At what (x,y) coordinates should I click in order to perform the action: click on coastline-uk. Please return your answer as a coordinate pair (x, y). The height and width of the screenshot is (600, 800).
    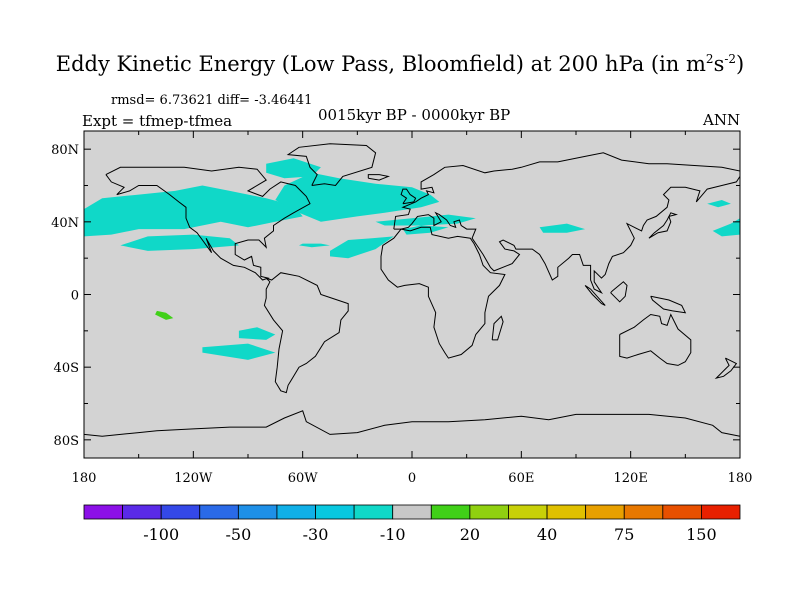
    Looking at the image, I should click on (408, 196).